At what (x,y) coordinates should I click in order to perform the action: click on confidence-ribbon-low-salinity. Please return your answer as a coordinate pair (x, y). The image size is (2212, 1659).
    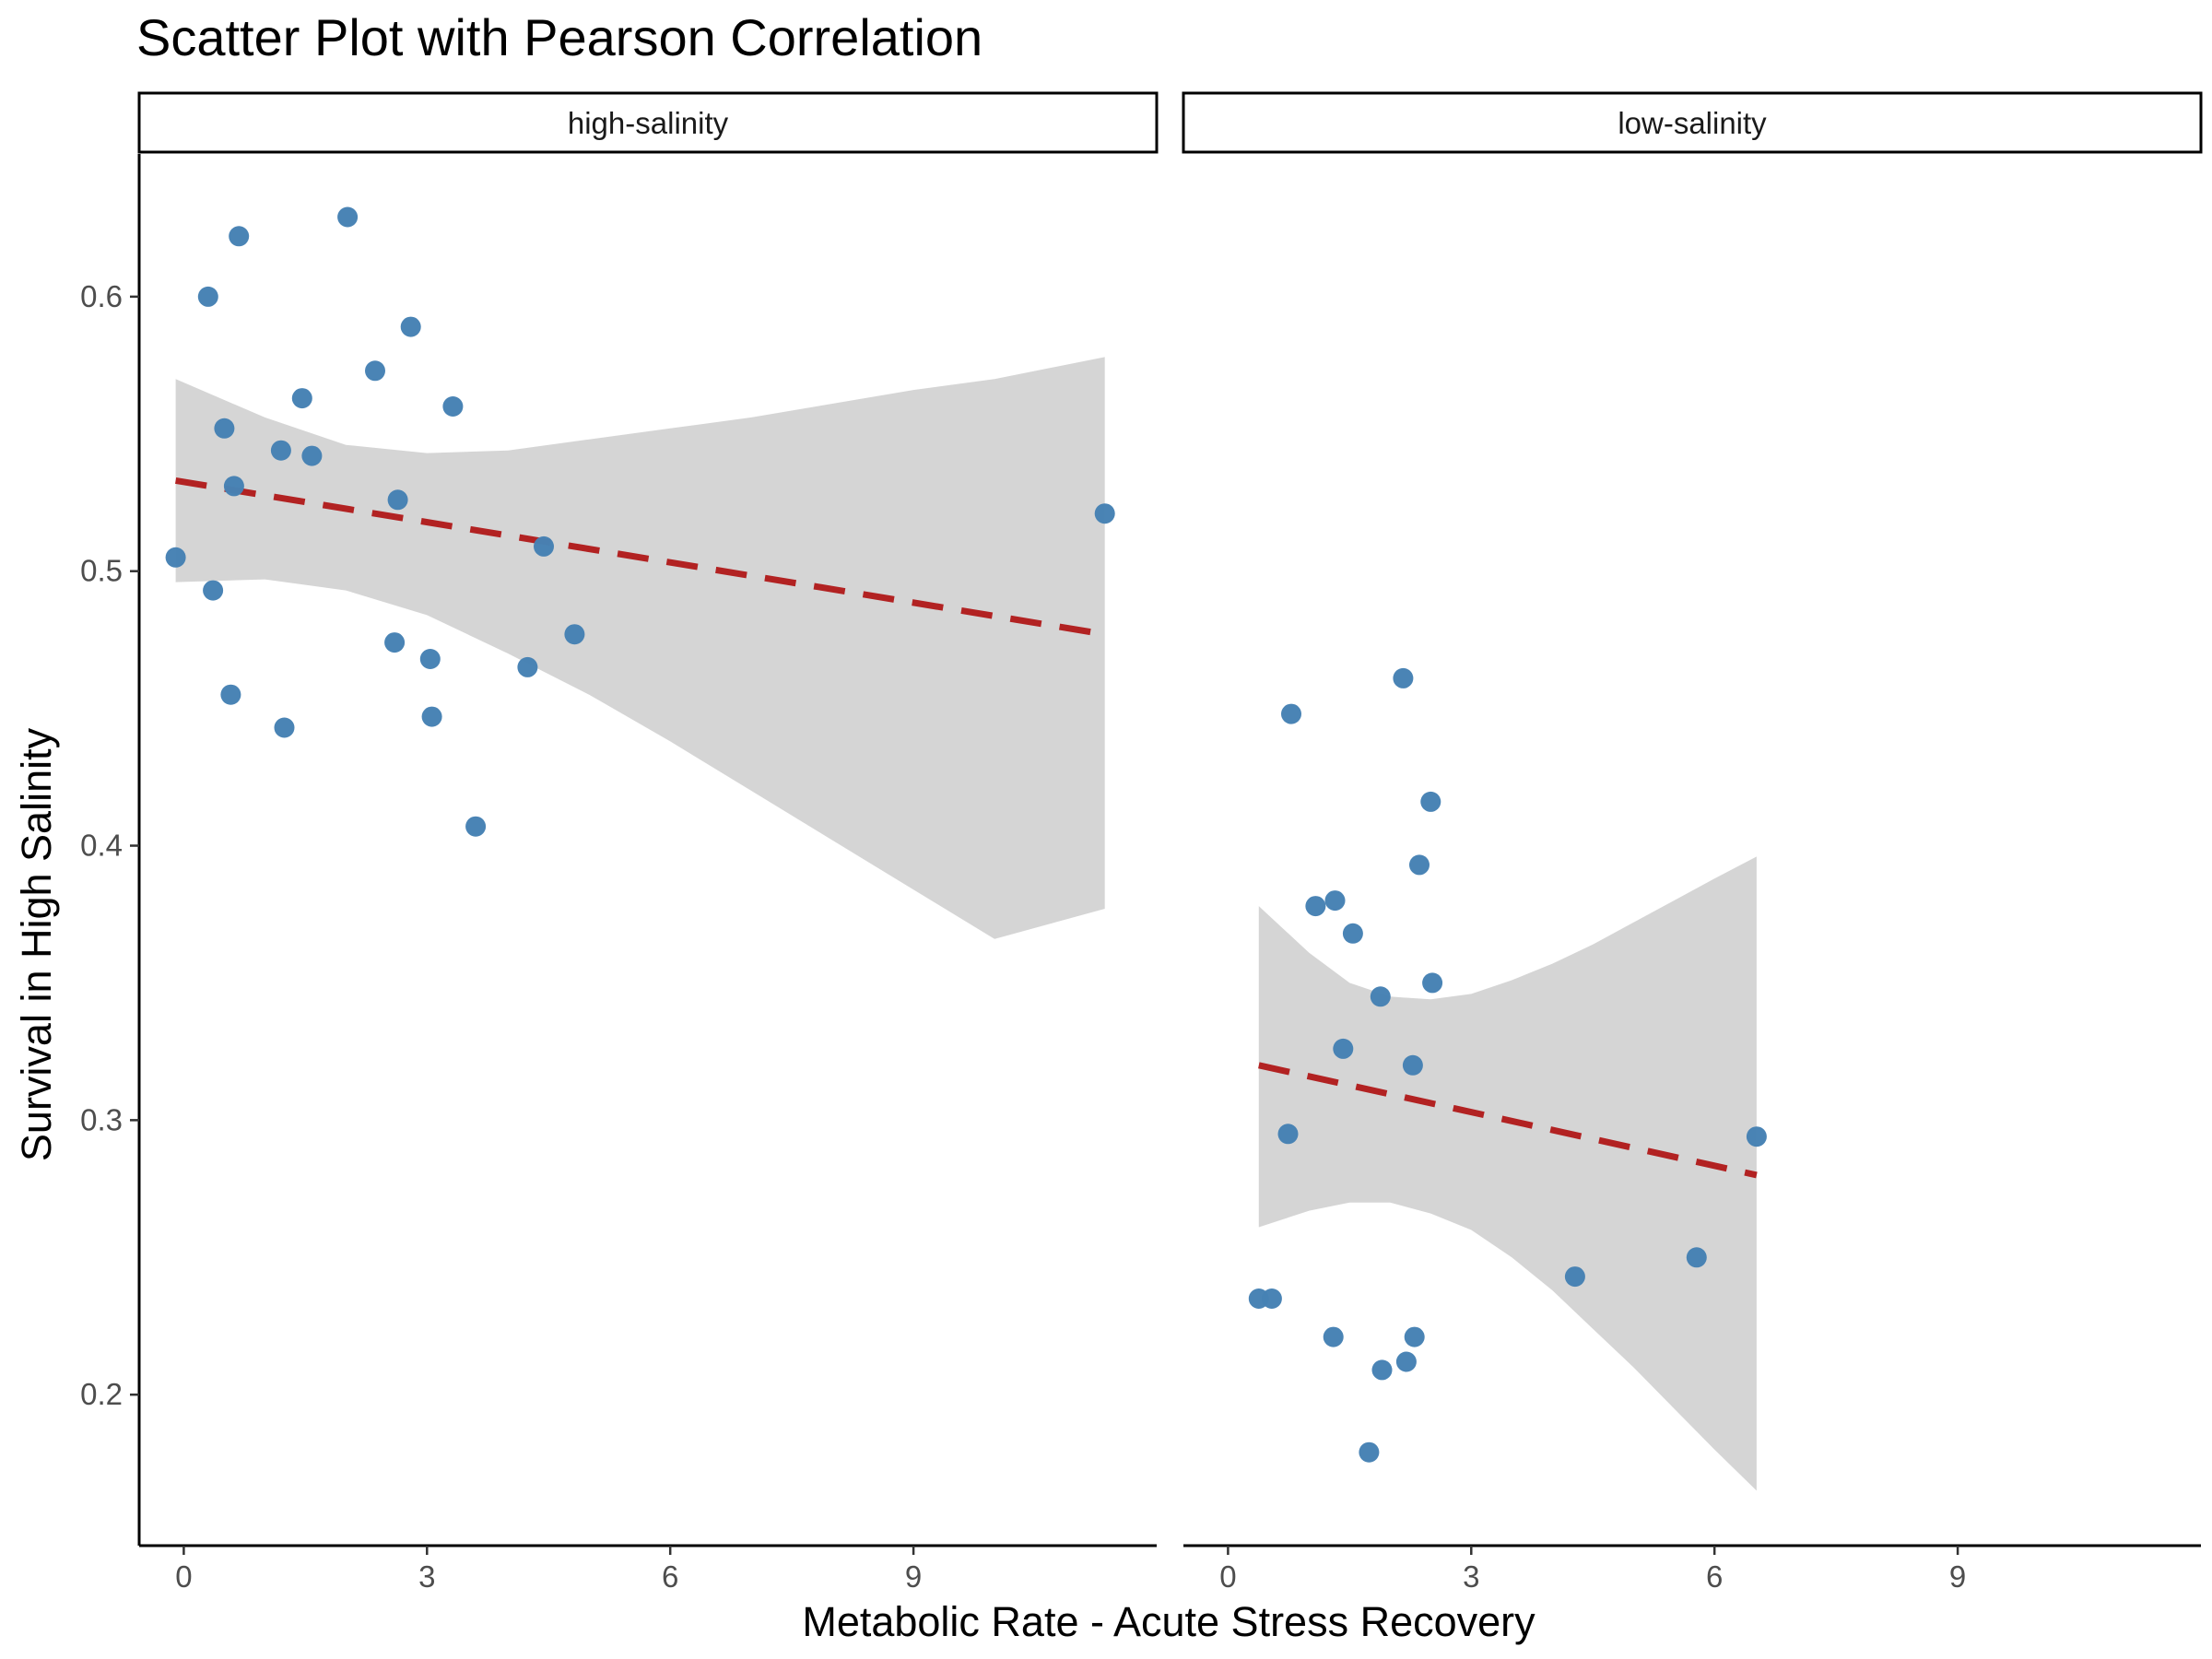
    Looking at the image, I should click on (1507, 1173).